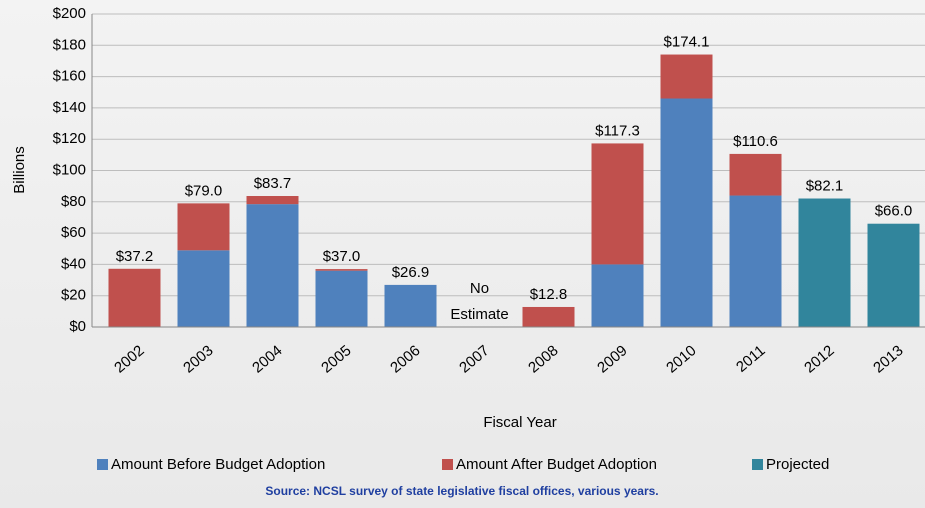 Image resolution: width=925 pixels, height=508 pixels. Describe the element at coordinates (411, 272) in the screenshot. I see `total-label: $26.9` at that location.